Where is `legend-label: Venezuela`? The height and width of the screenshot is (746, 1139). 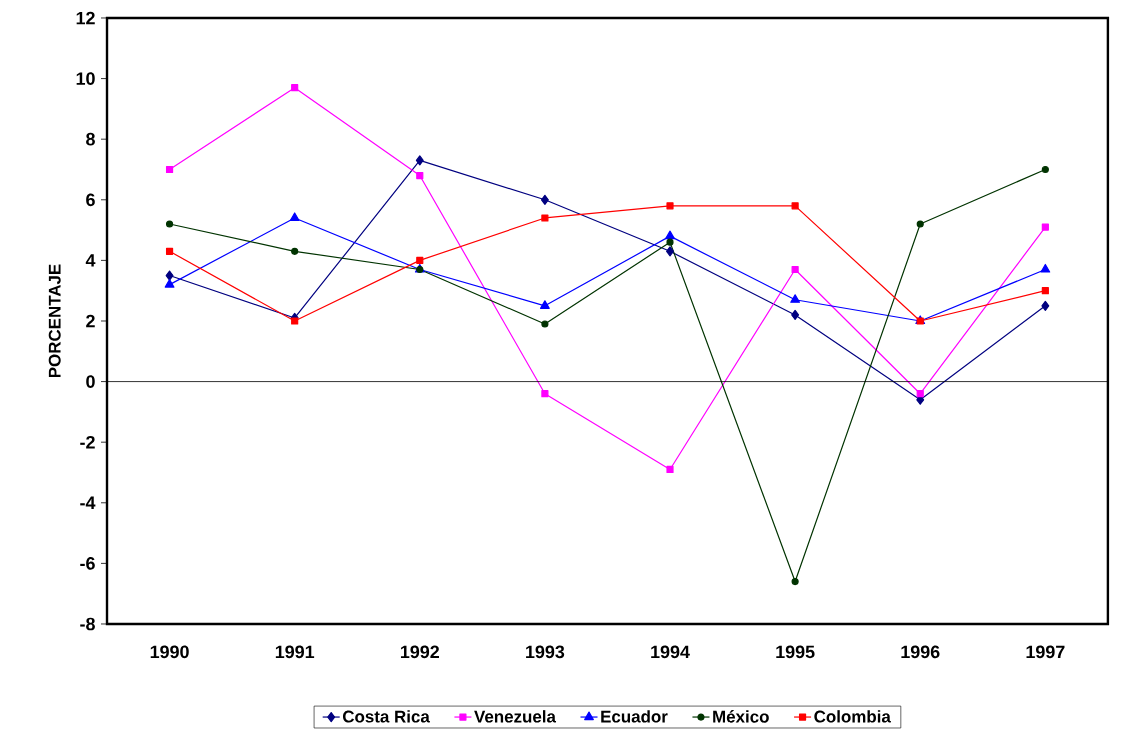
legend-label: Venezuela is located at coordinates (515, 716).